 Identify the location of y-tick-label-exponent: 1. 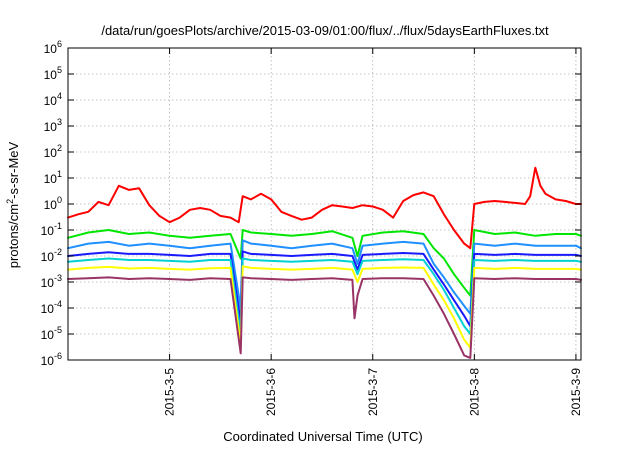
(59, 174).